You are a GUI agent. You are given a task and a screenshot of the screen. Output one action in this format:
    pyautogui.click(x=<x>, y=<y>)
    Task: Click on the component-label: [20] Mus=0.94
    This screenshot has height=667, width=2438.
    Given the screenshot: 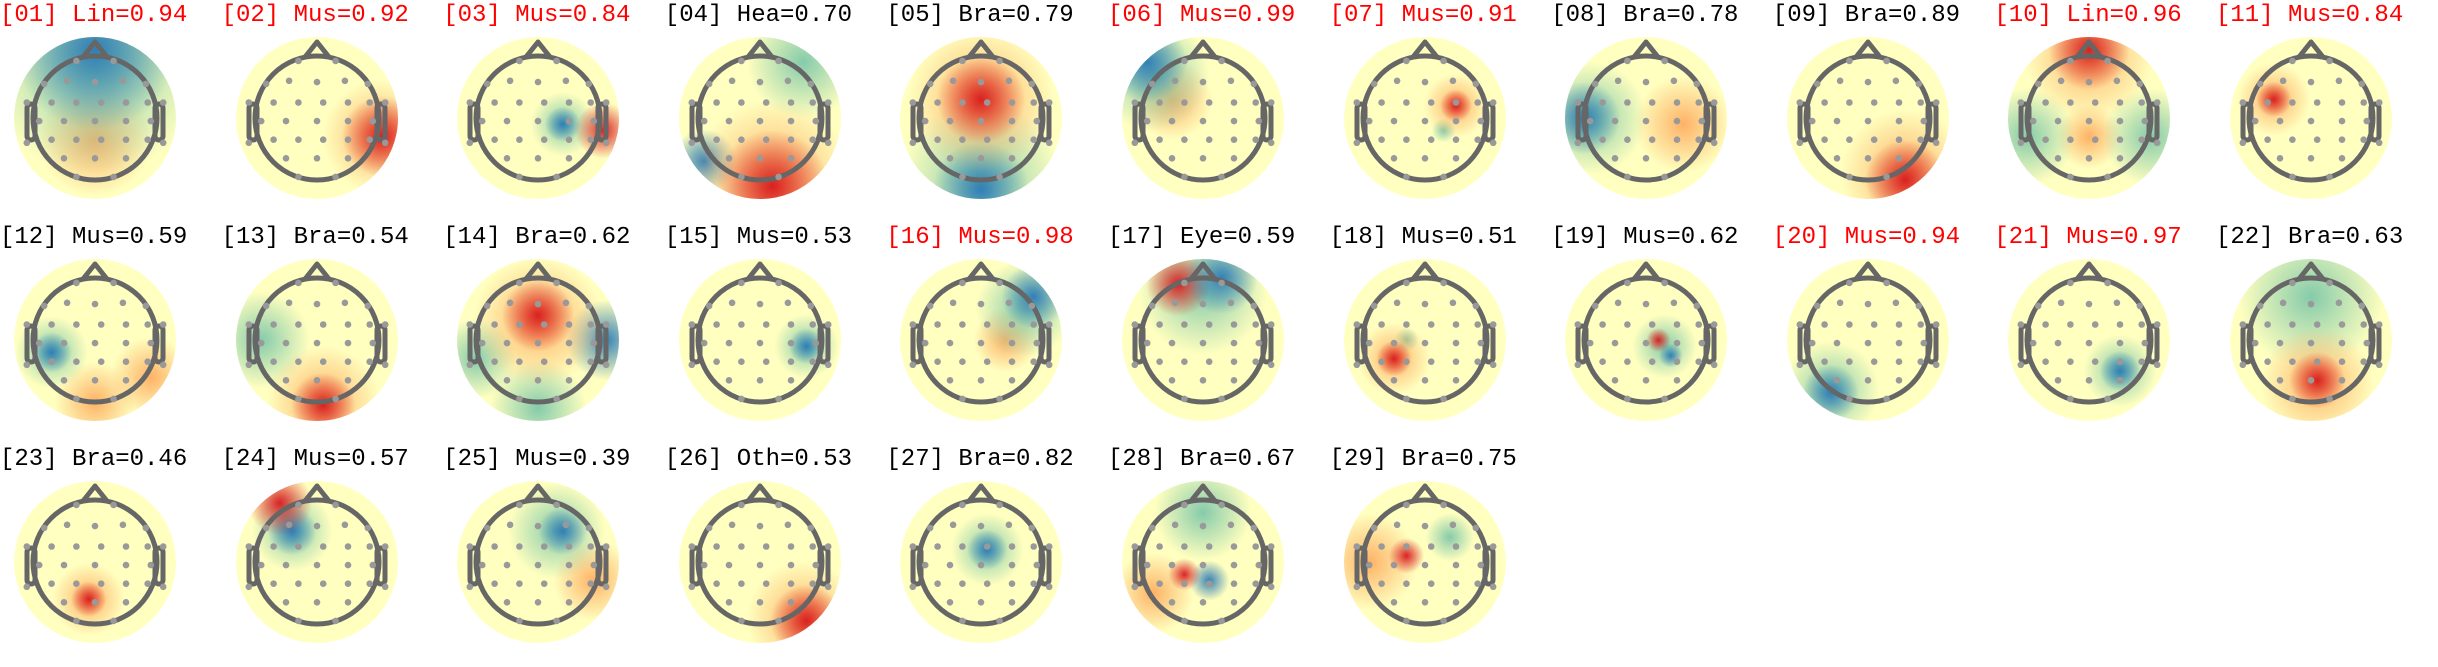 What is the action you would take?
    pyautogui.click(x=1866, y=237)
    